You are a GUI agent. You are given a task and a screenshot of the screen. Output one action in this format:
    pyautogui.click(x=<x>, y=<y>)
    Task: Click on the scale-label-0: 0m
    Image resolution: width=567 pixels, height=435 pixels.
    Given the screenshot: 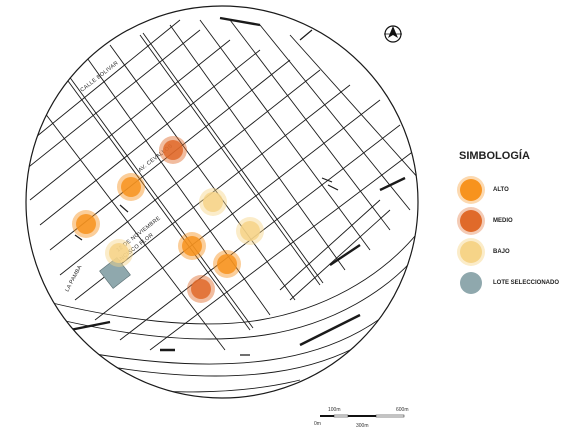 What is the action you would take?
    pyautogui.click(x=317, y=424)
    